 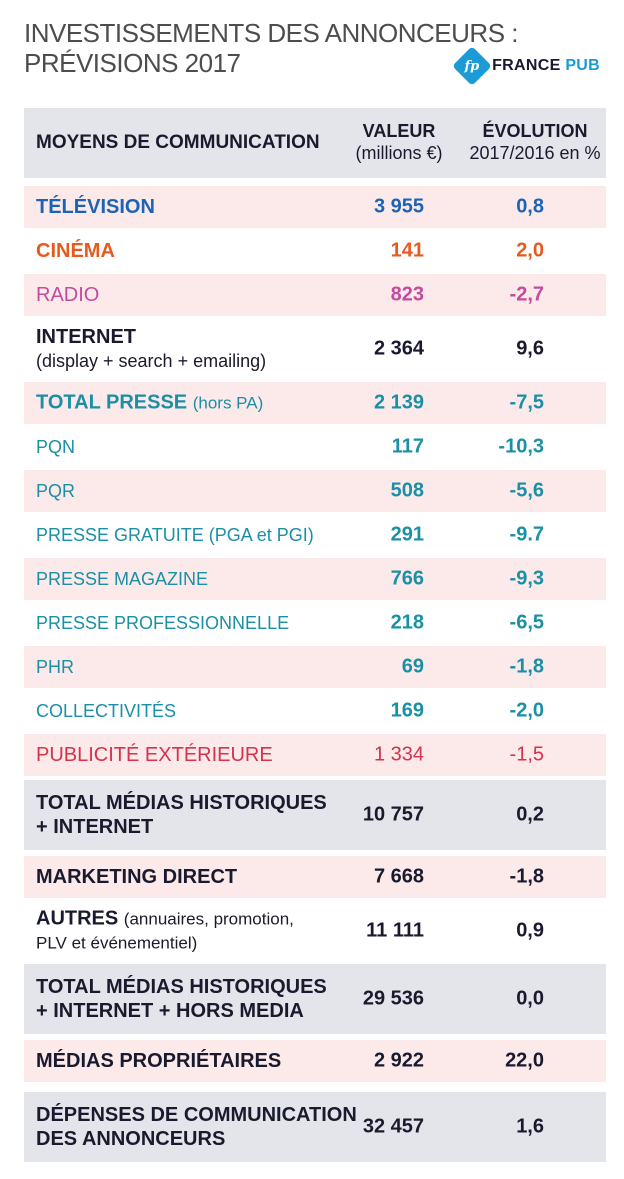 I want to click on row-value: 2 139, so click(x=398, y=402).